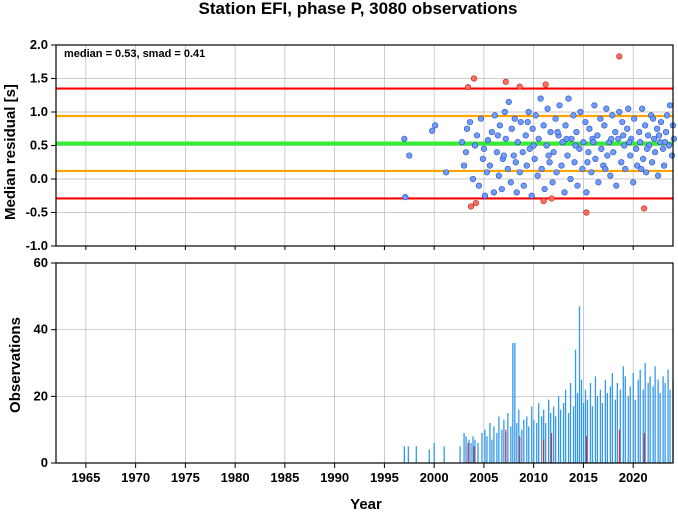 The height and width of the screenshot is (516, 678). Describe the element at coordinates (366, 503) in the screenshot. I see `year-axis-title: Year` at that location.